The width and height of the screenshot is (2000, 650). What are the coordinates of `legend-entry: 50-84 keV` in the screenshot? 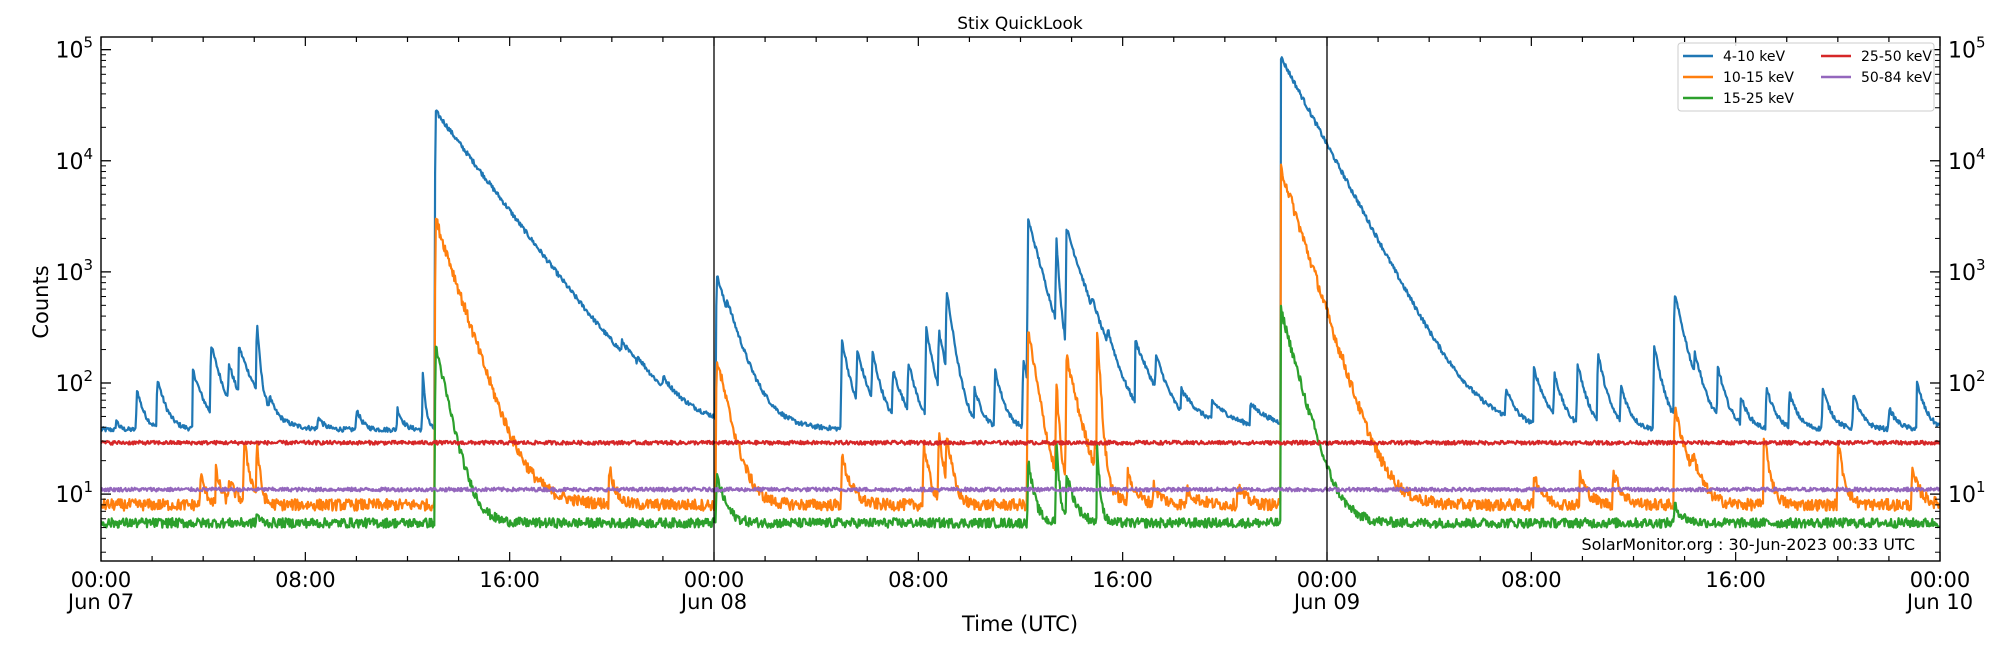 It's located at (1896, 78).